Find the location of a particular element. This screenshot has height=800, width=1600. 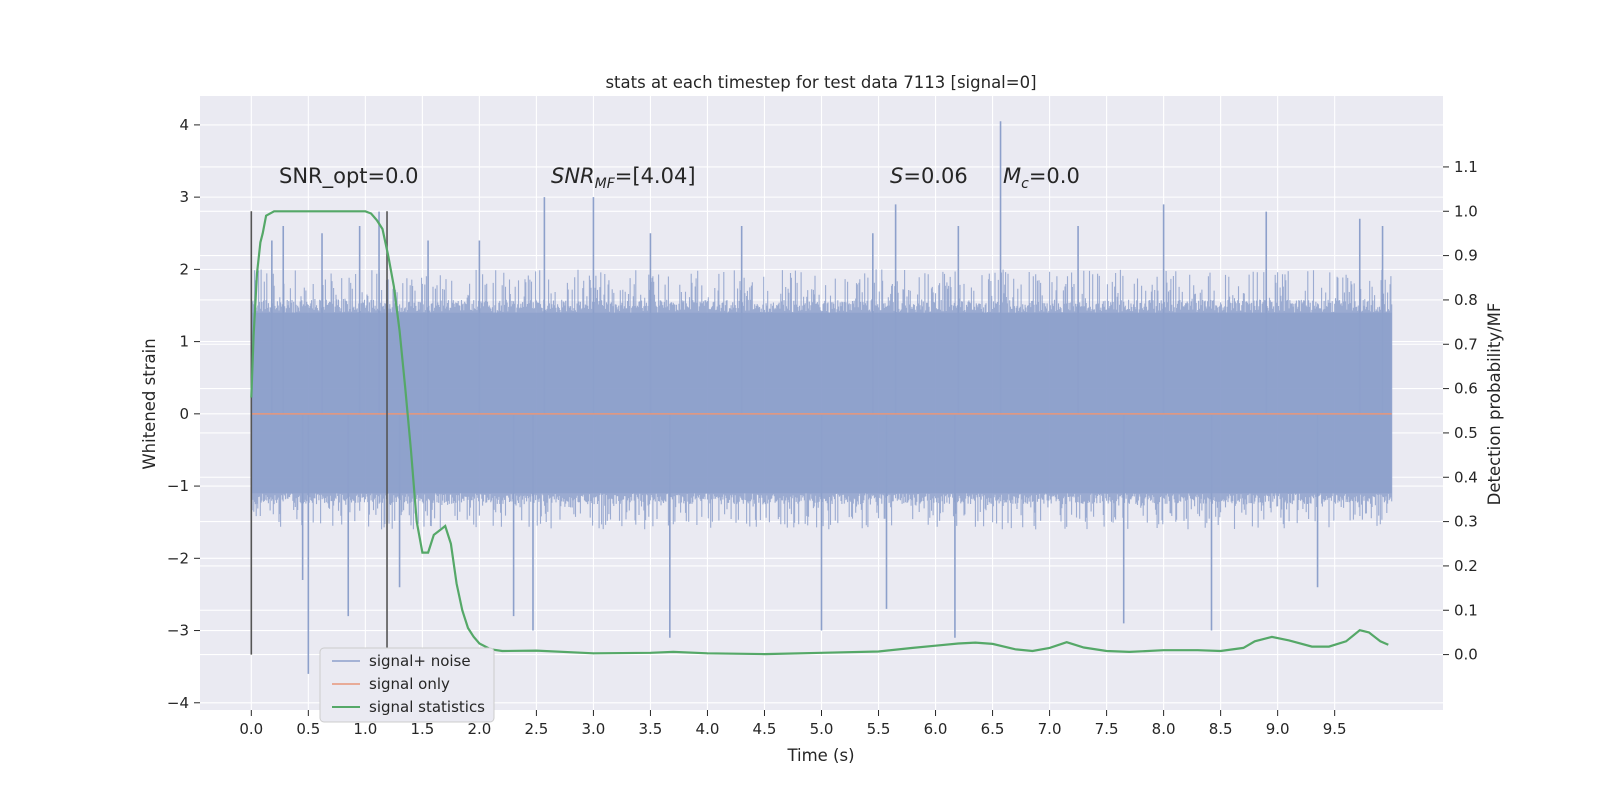

x-tick-label-12: 6.0 is located at coordinates (936, 729).